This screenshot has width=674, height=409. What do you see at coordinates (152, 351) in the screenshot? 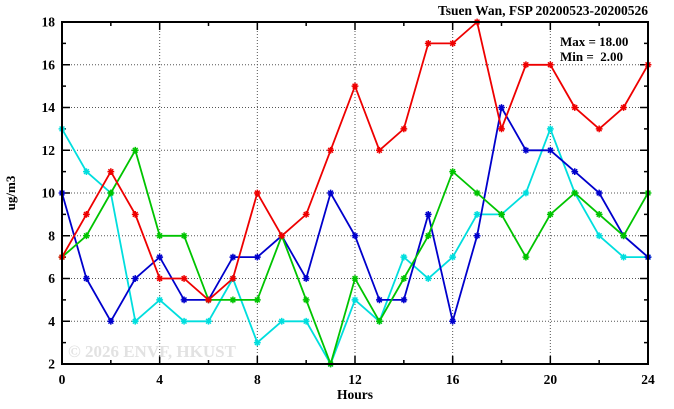
I see `watermark: © 2026 ENVF, HKUST` at bounding box center [152, 351].